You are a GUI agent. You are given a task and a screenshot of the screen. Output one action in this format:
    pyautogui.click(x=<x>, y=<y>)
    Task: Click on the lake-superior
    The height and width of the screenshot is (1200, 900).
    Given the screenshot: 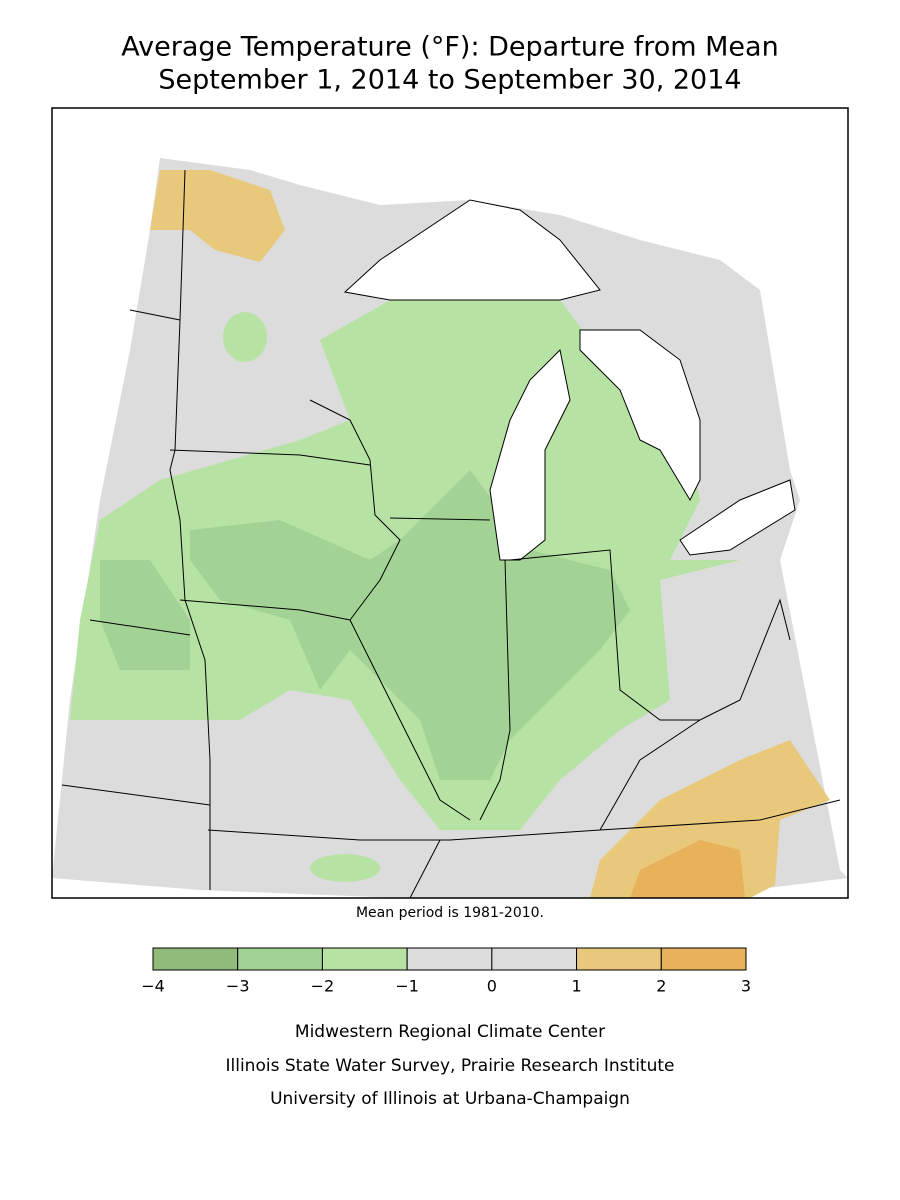 What is the action you would take?
    pyautogui.click(x=472, y=250)
    